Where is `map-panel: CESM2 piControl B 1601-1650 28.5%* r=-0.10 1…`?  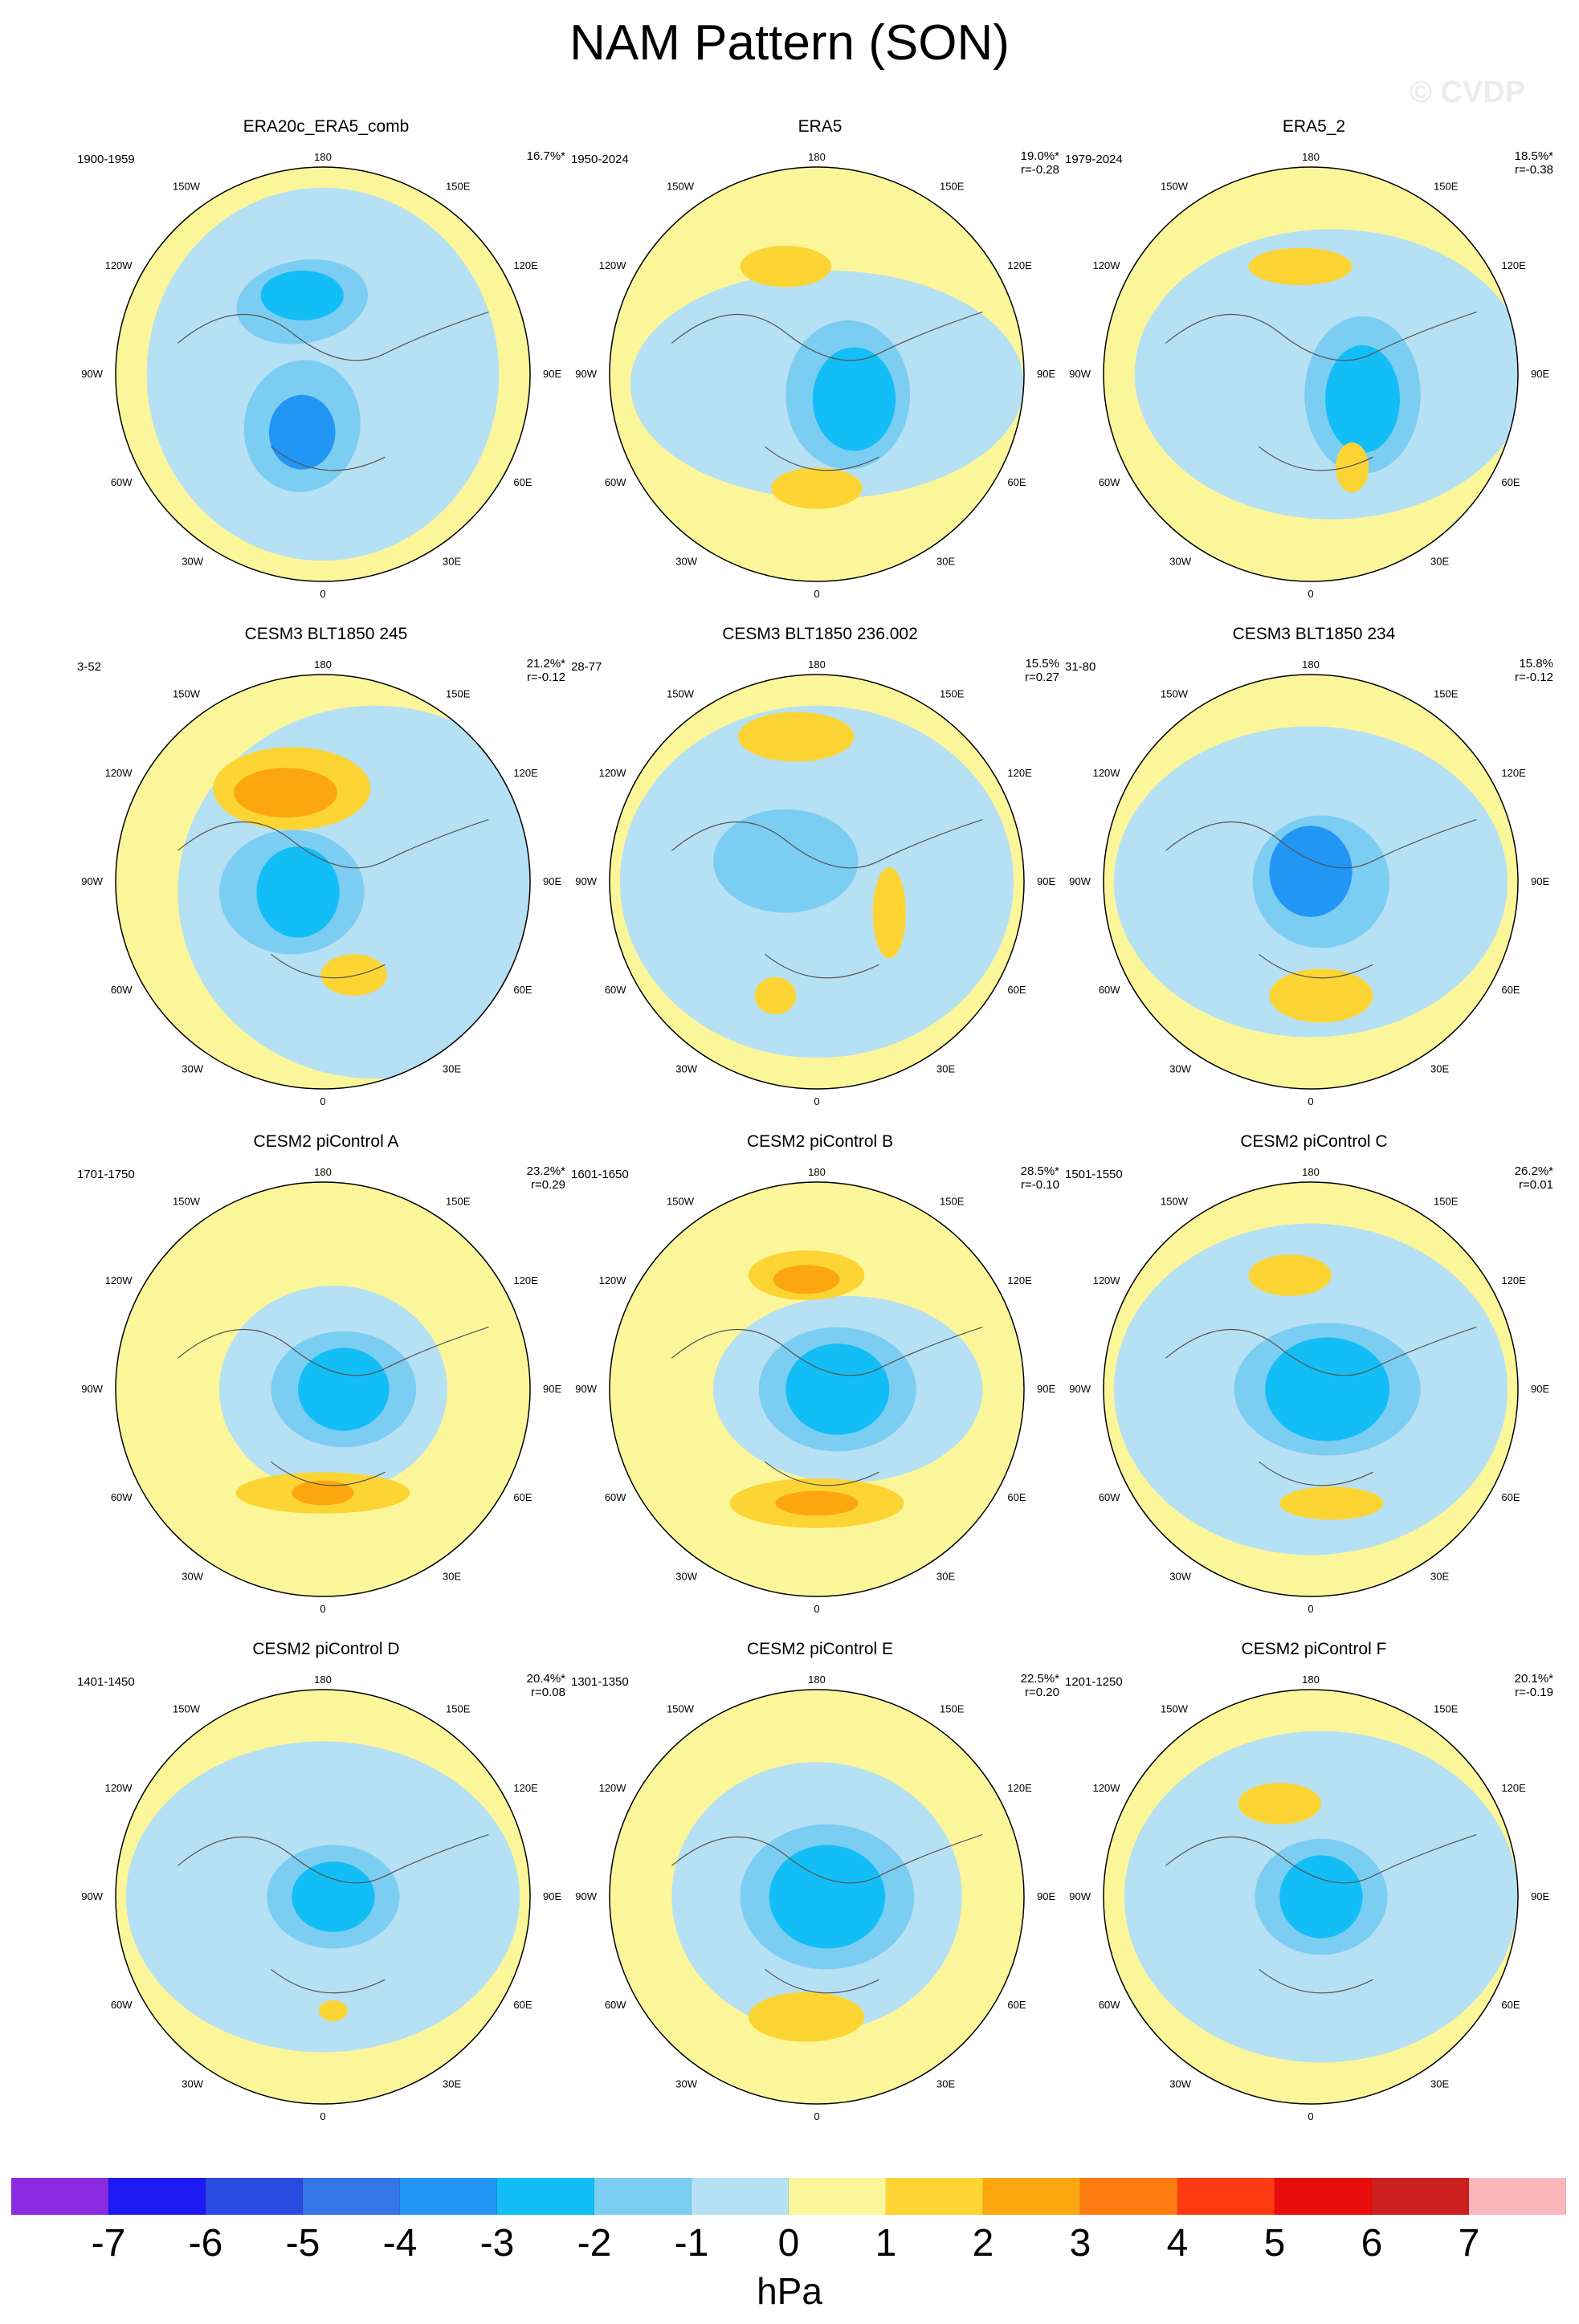
map-panel: CESM2 piControl B 1601-1650 28.5%* r=-0.10 1… is located at coordinates (820, 1385).